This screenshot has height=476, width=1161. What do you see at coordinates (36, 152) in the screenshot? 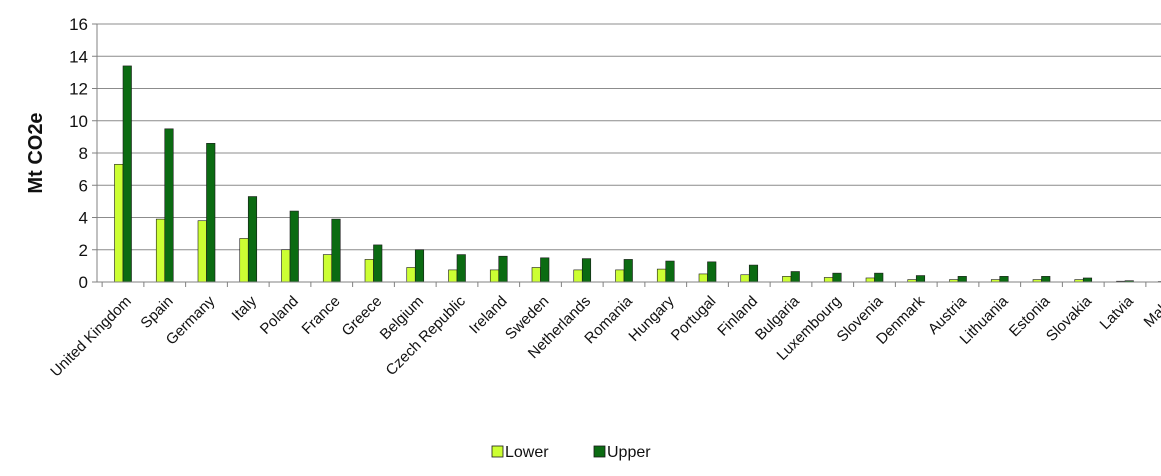
I see `y-axis-title: Mt CO2e` at bounding box center [36, 152].